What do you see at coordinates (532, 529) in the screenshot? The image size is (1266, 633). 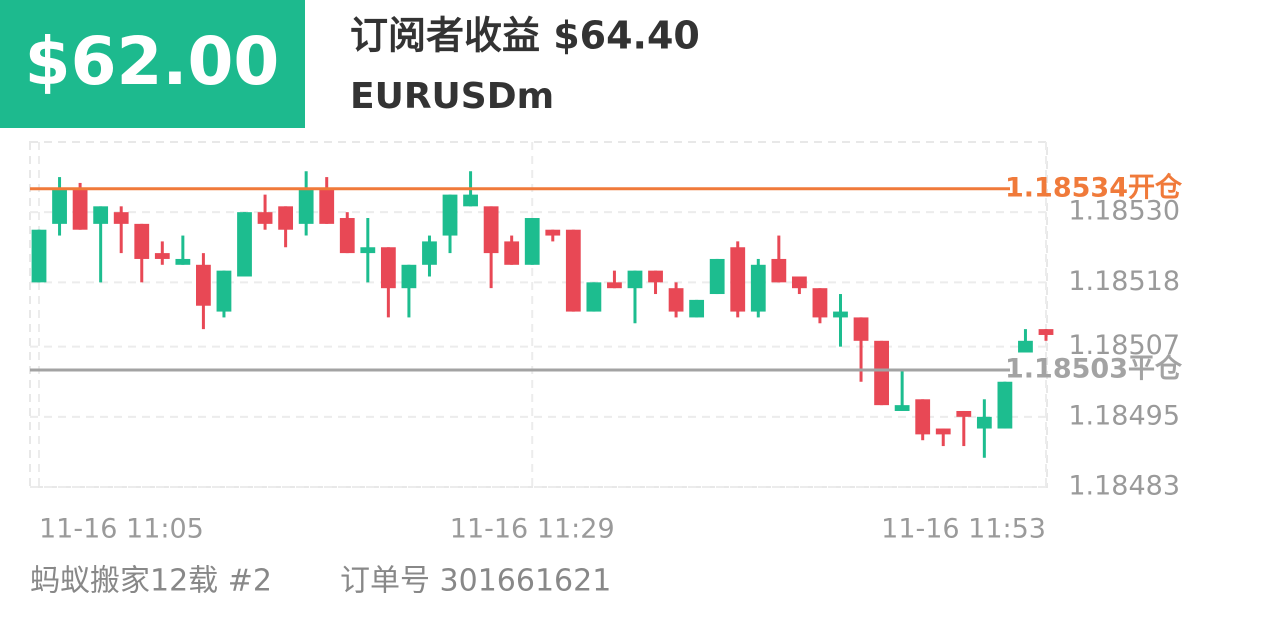 I see `x-tick-label: 11-16 11:29` at bounding box center [532, 529].